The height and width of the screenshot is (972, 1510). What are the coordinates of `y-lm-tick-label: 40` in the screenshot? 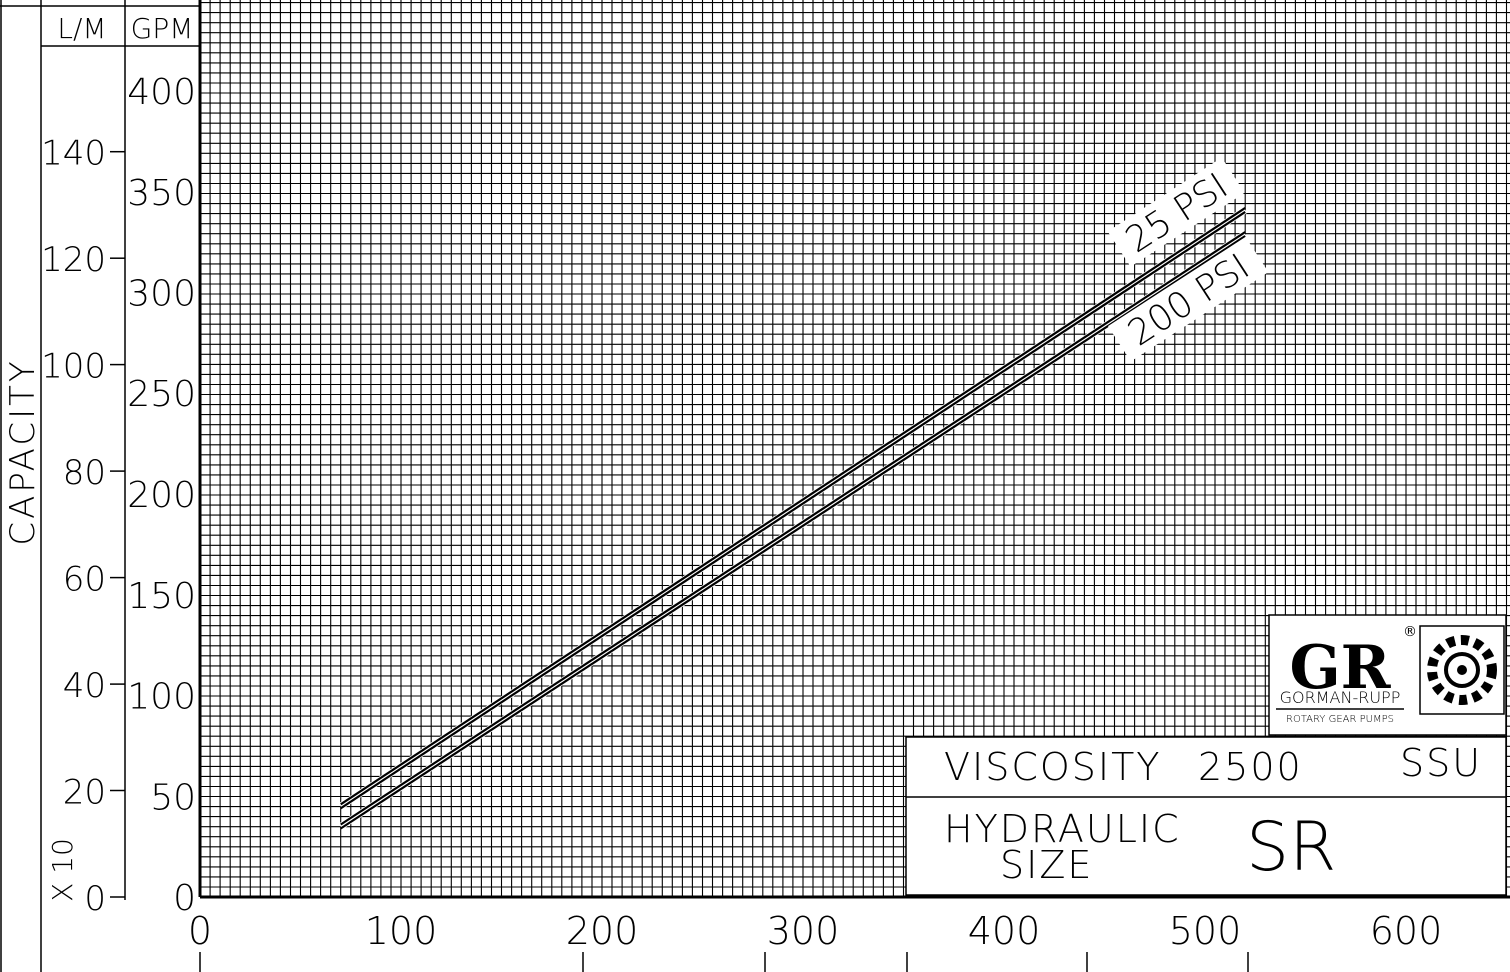 It's located at (84, 686).